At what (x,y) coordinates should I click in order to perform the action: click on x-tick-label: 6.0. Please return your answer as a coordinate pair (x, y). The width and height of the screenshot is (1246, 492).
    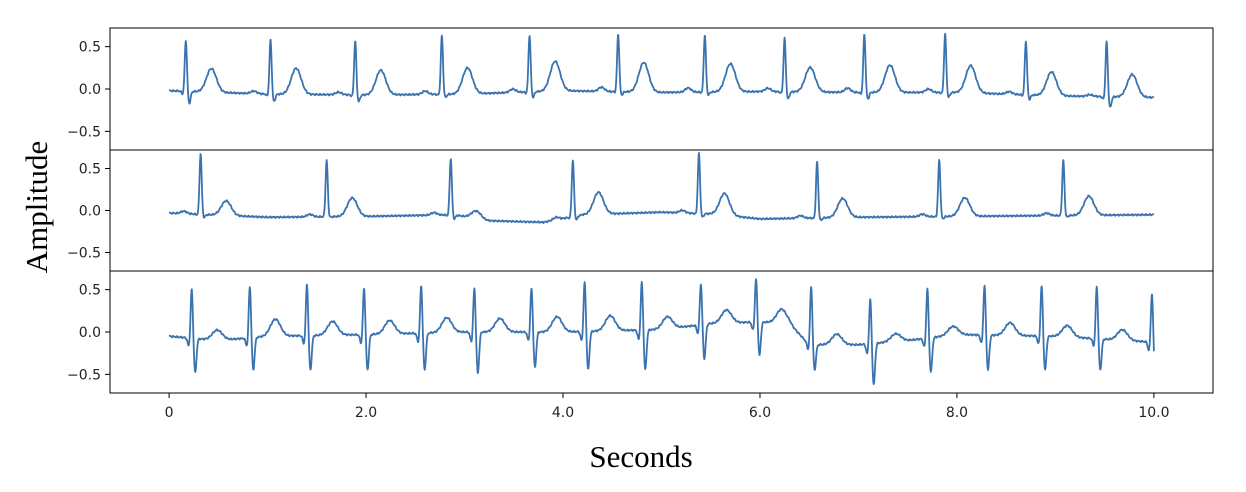
    Looking at the image, I should click on (760, 413).